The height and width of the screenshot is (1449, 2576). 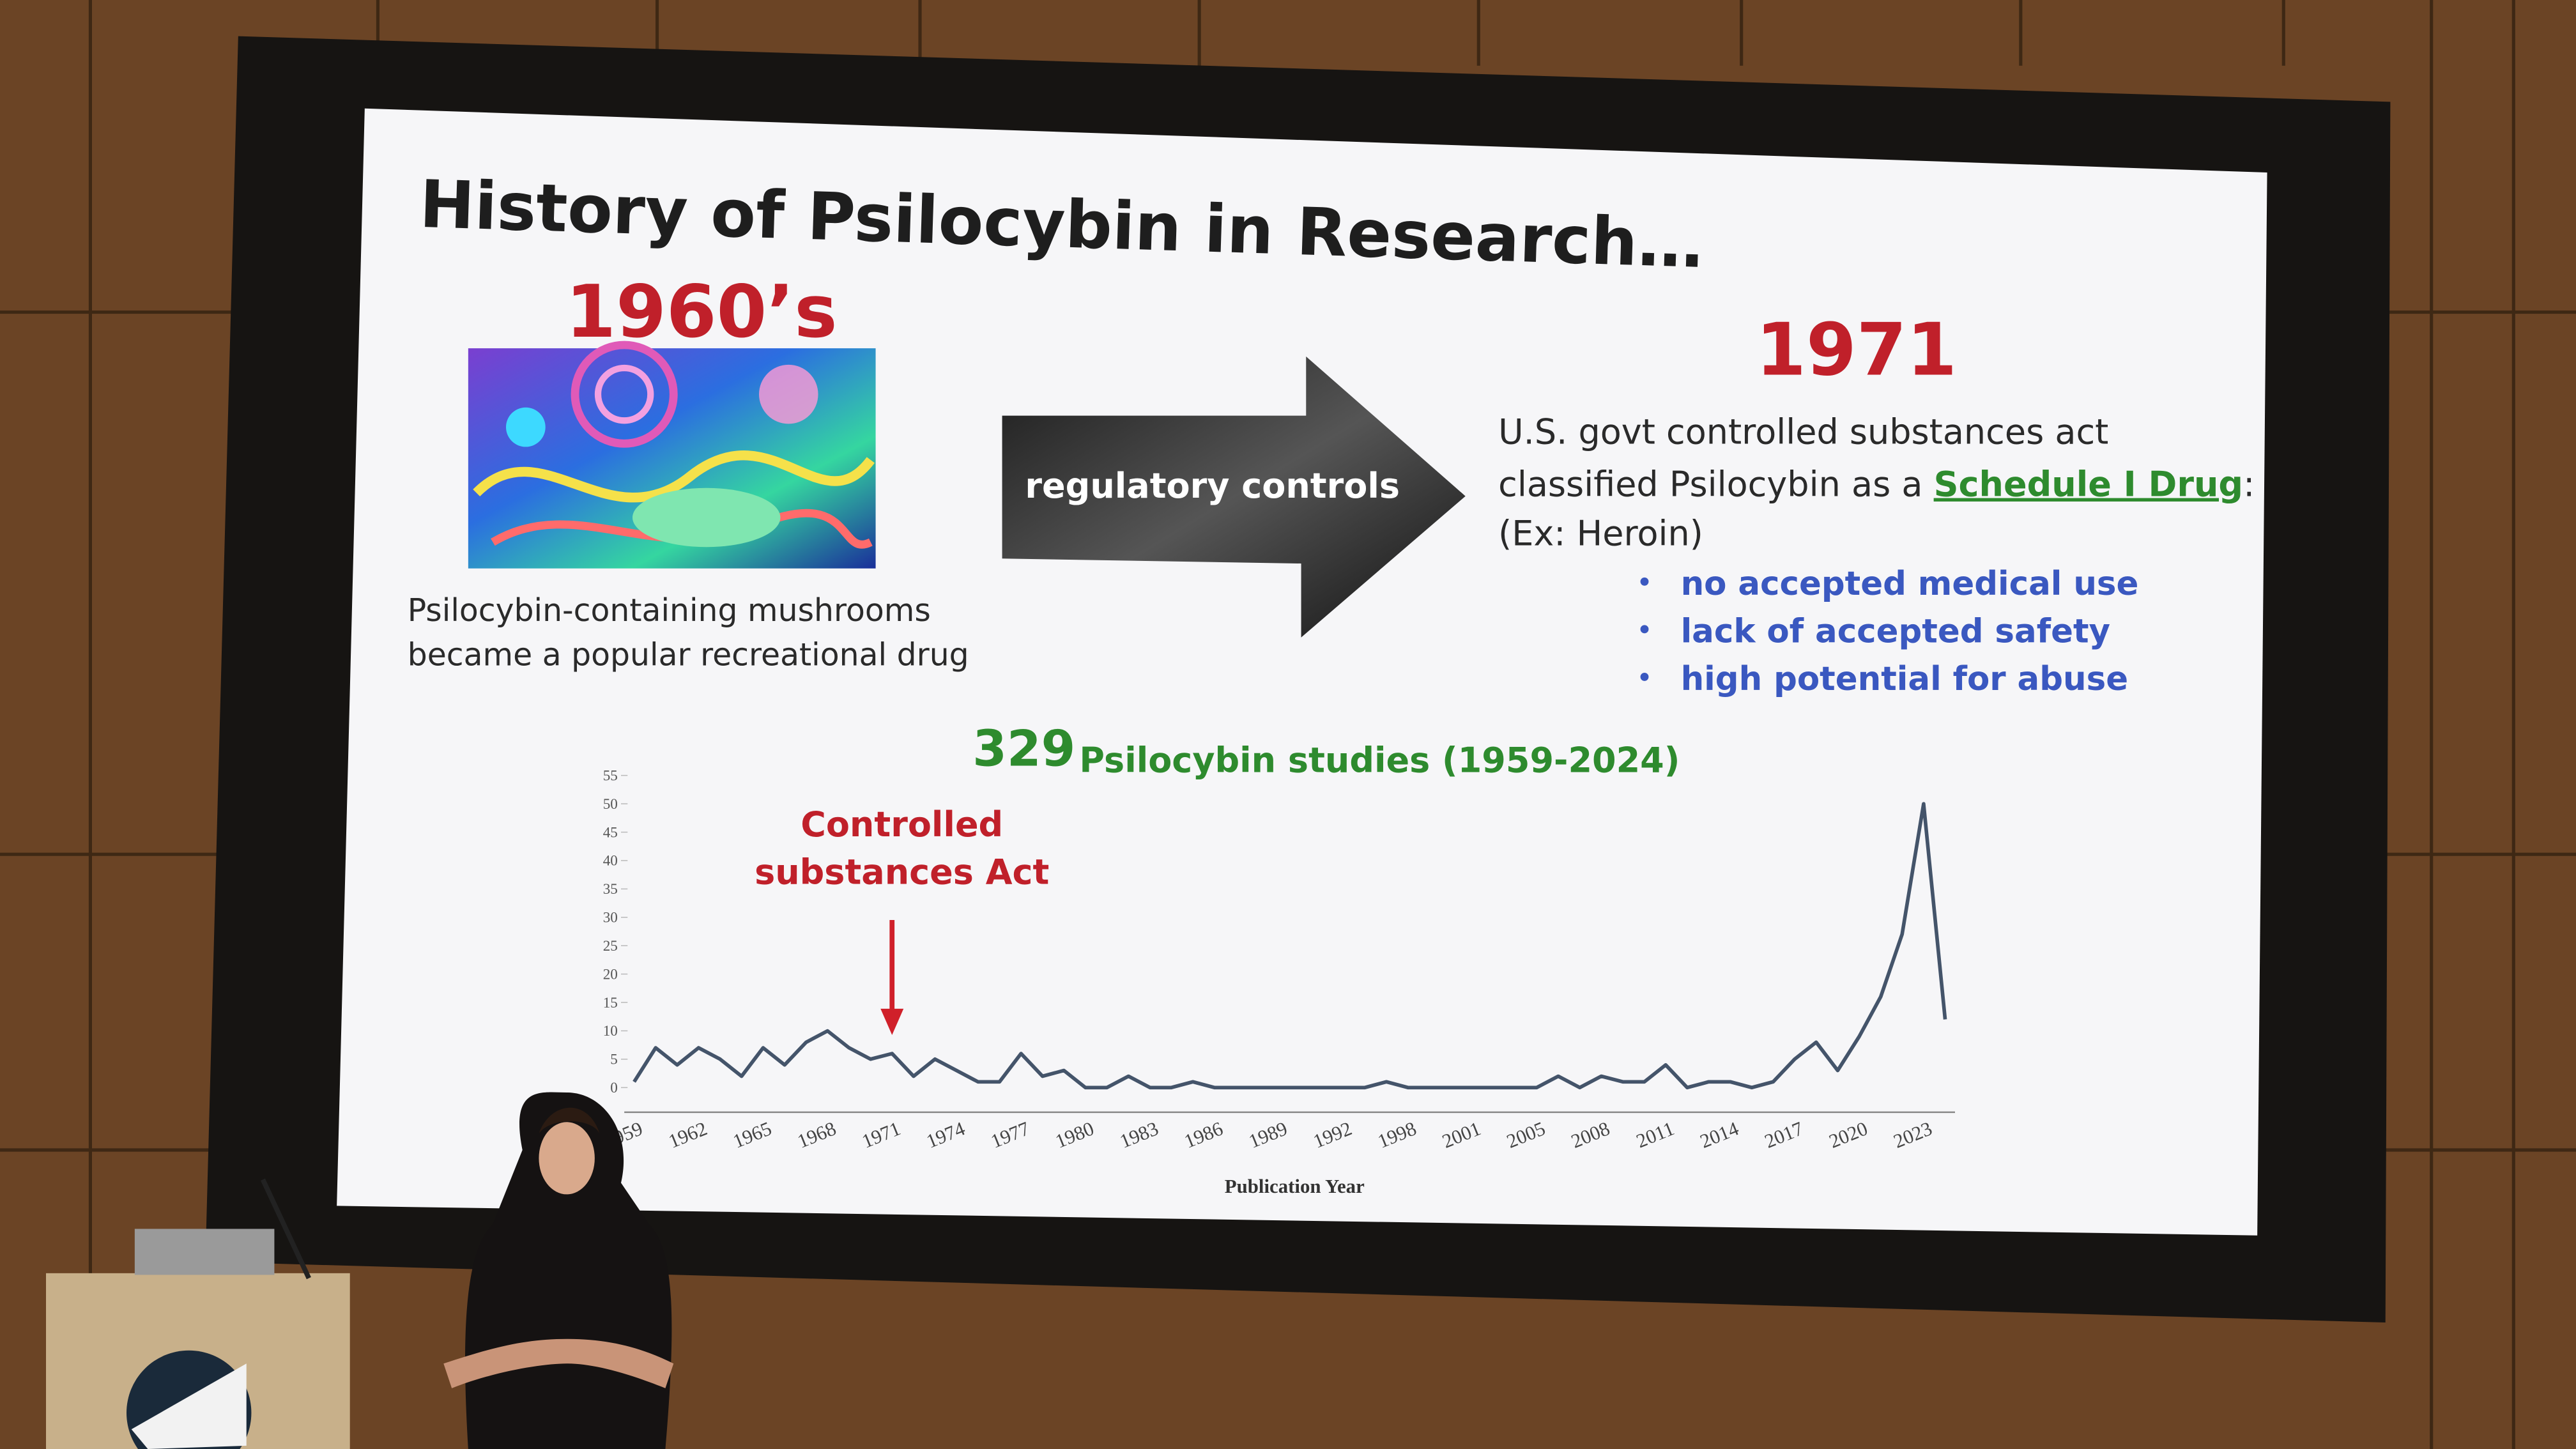 I want to click on y-tick-label: 0, so click(x=614, y=1088).